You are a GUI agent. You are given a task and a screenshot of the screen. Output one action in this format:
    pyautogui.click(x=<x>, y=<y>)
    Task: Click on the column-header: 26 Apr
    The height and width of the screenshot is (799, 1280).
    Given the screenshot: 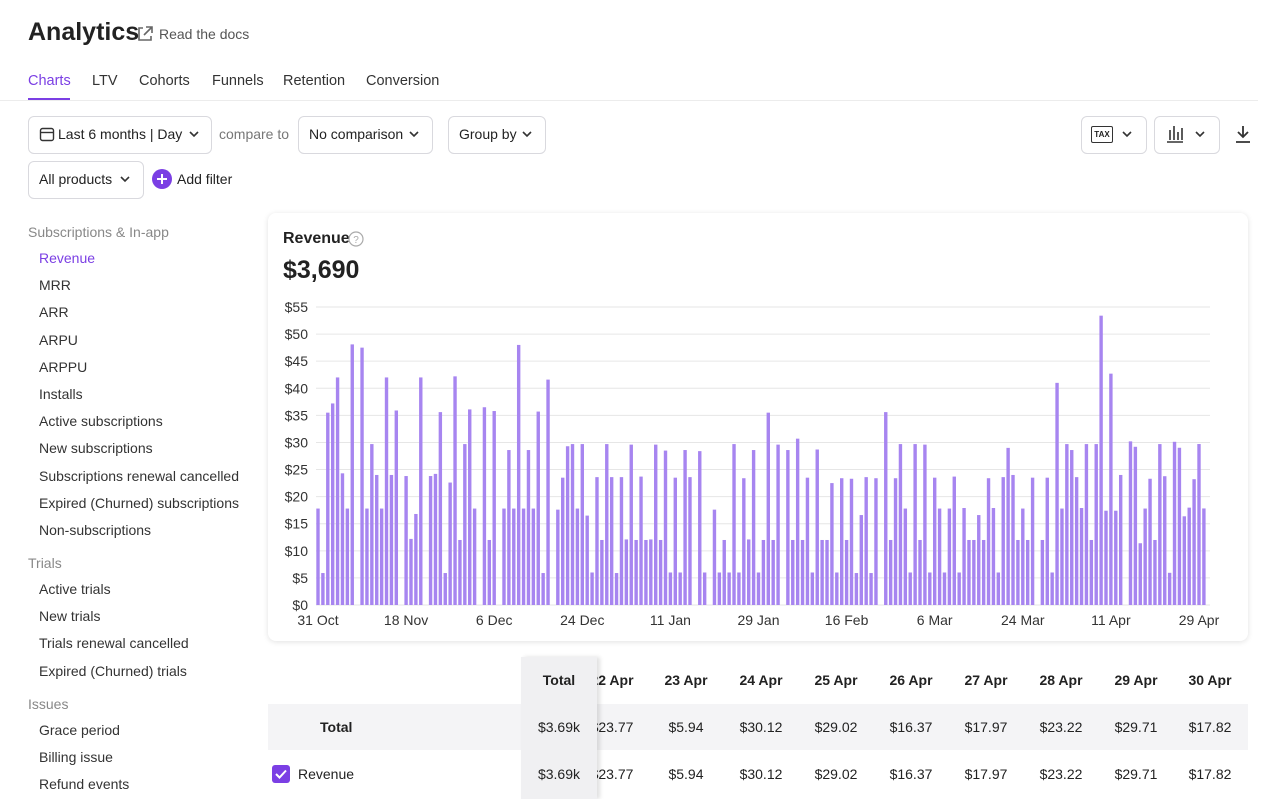 What is the action you would take?
    pyautogui.click(x=911, y=680)
    